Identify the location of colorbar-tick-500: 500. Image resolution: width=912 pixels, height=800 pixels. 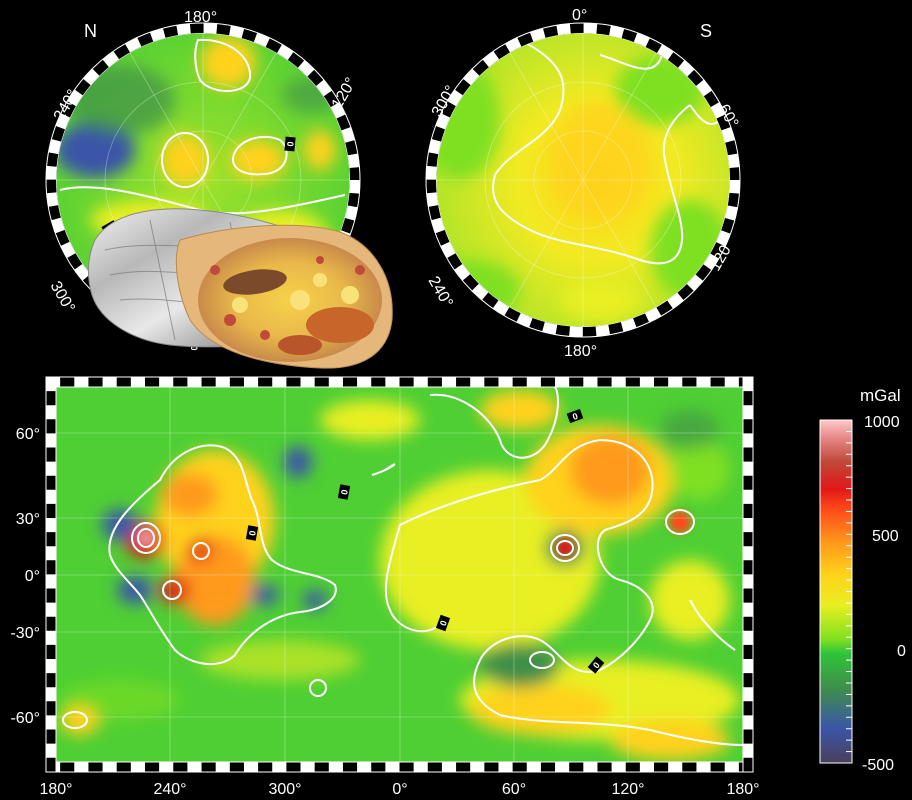
(885, 536).